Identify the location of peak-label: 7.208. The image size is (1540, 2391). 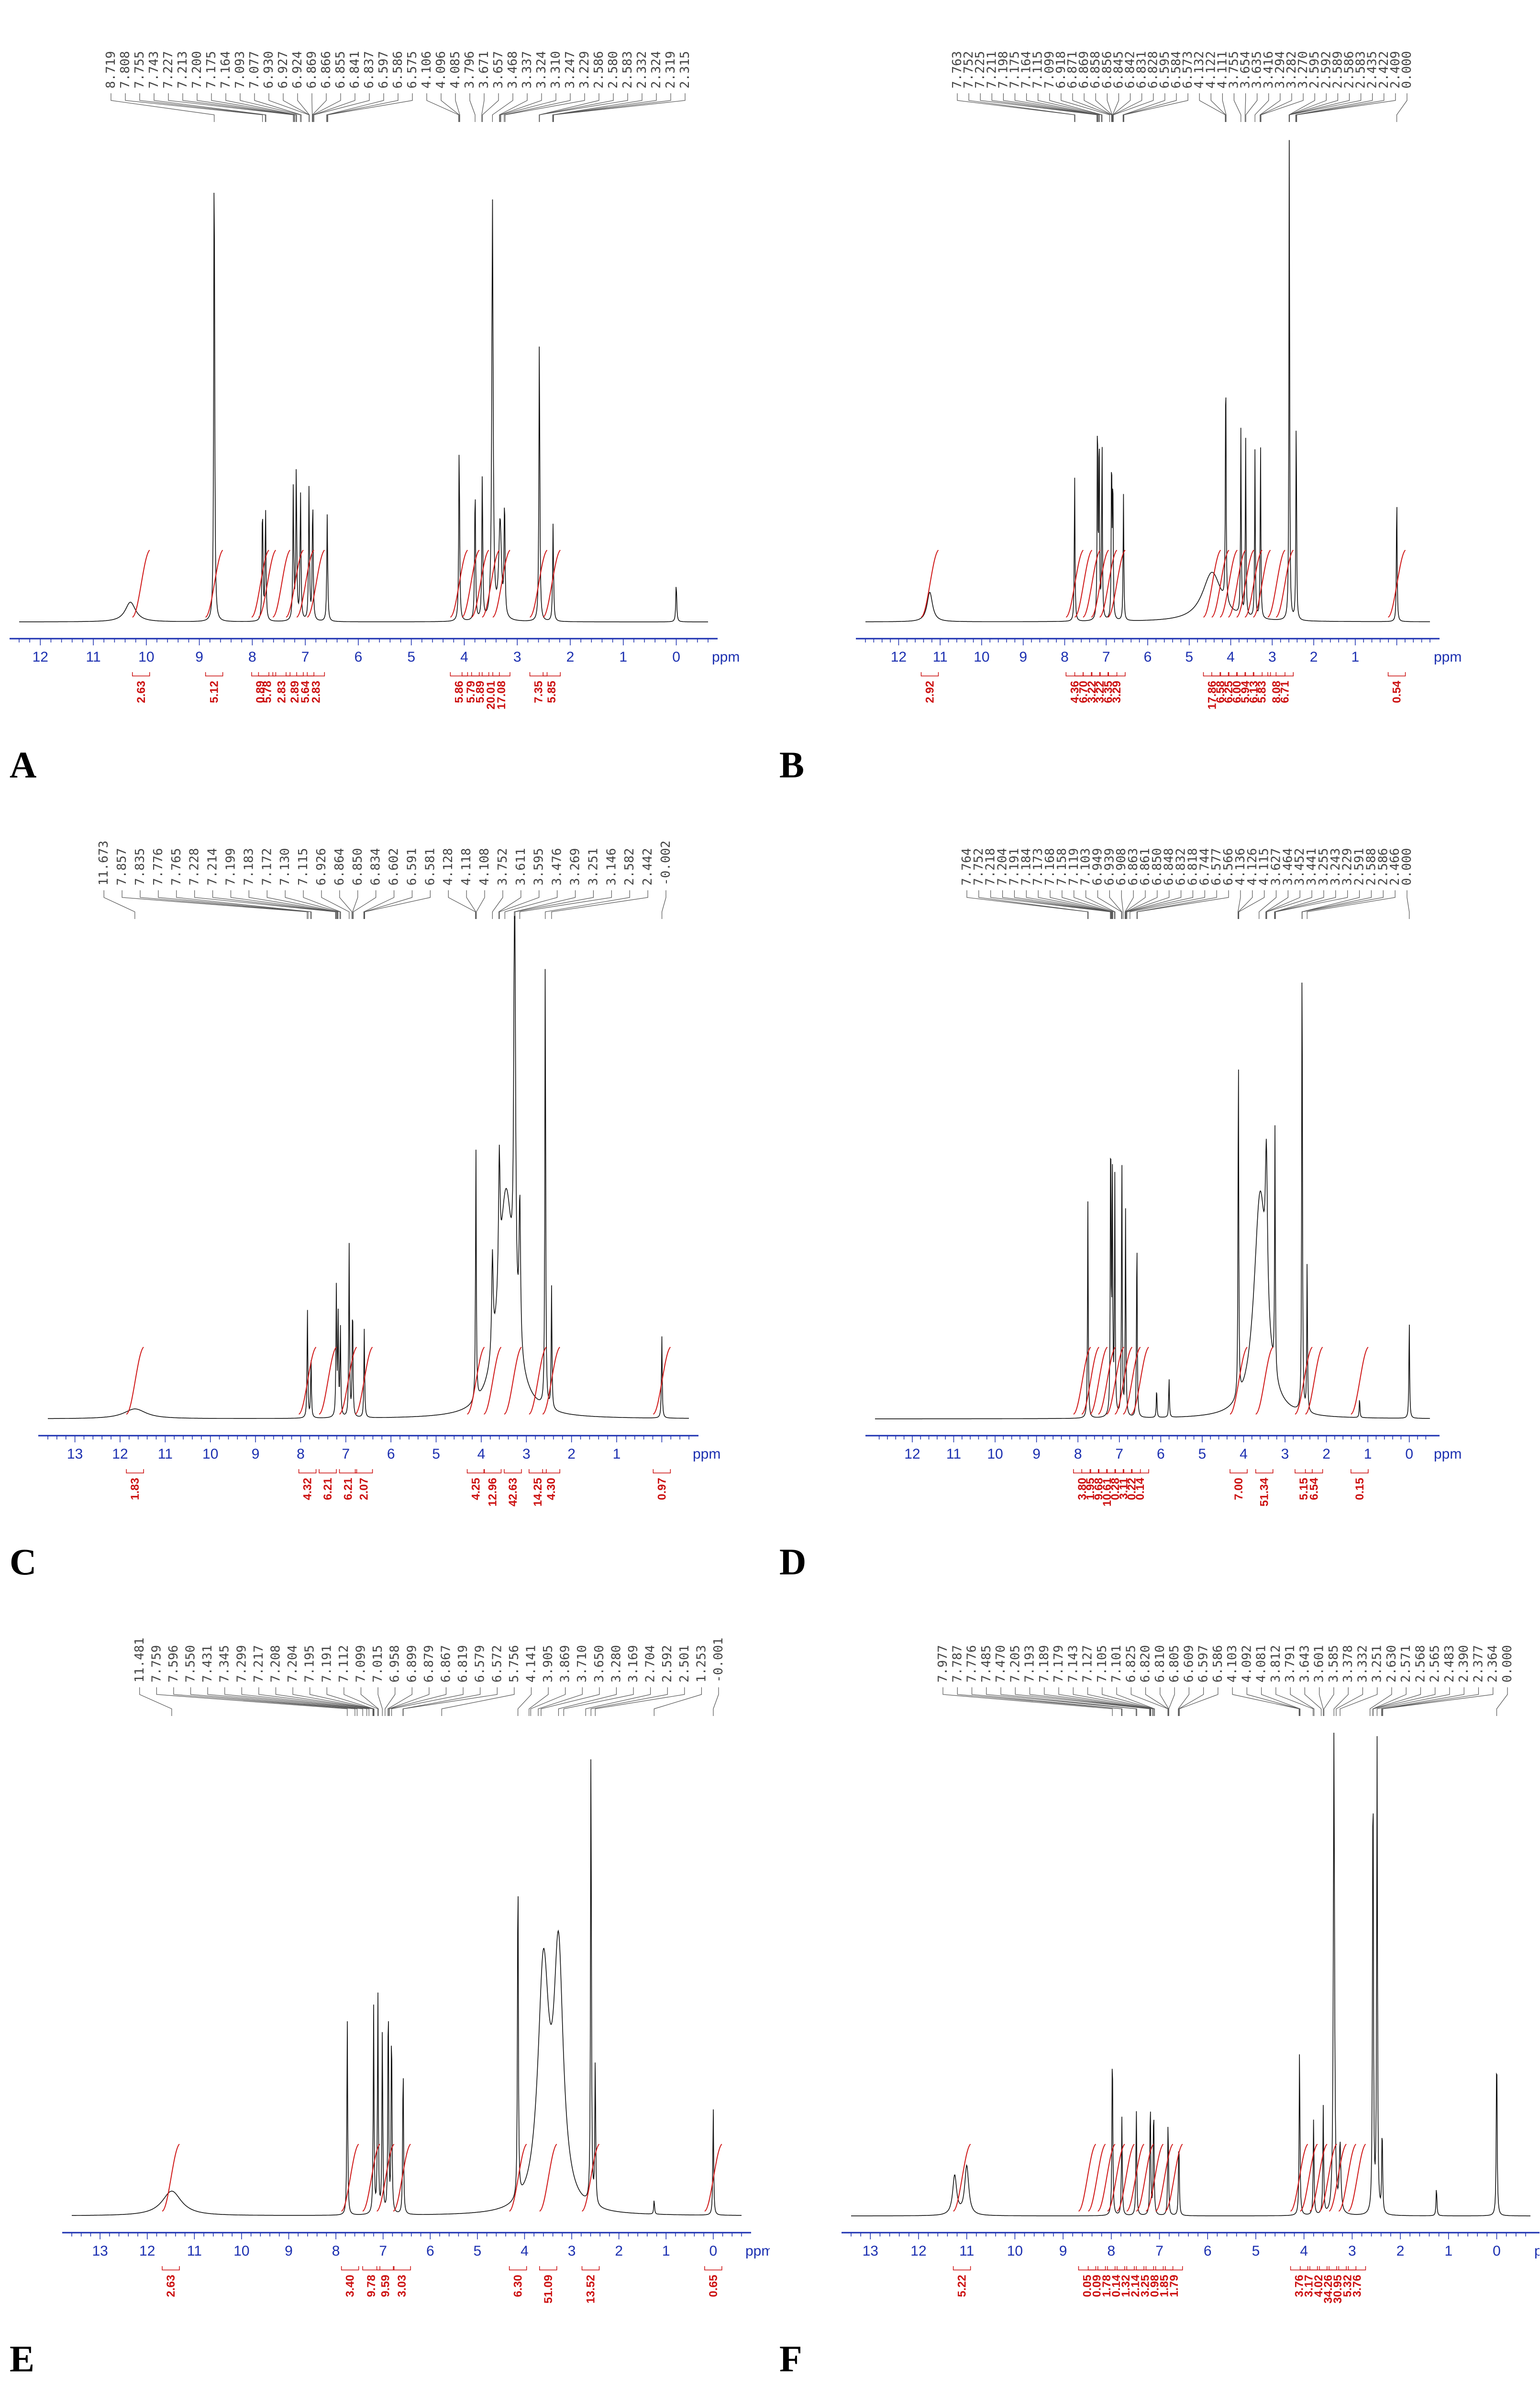
(276, 1664).